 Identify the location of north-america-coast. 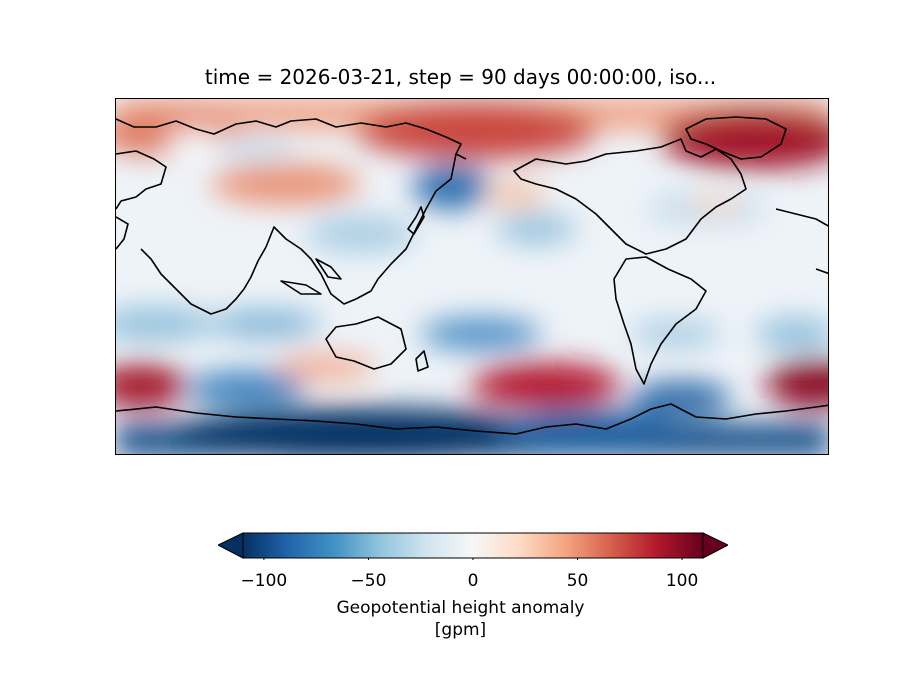
(630, 196).